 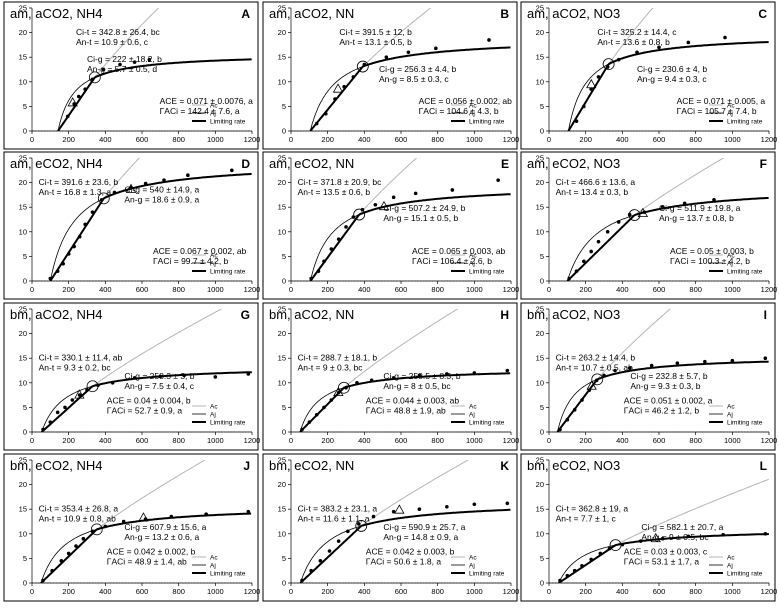 I want to click on annotation-text: An-t = 10.9 ± 0.6, c, so click(x=112, y=42).